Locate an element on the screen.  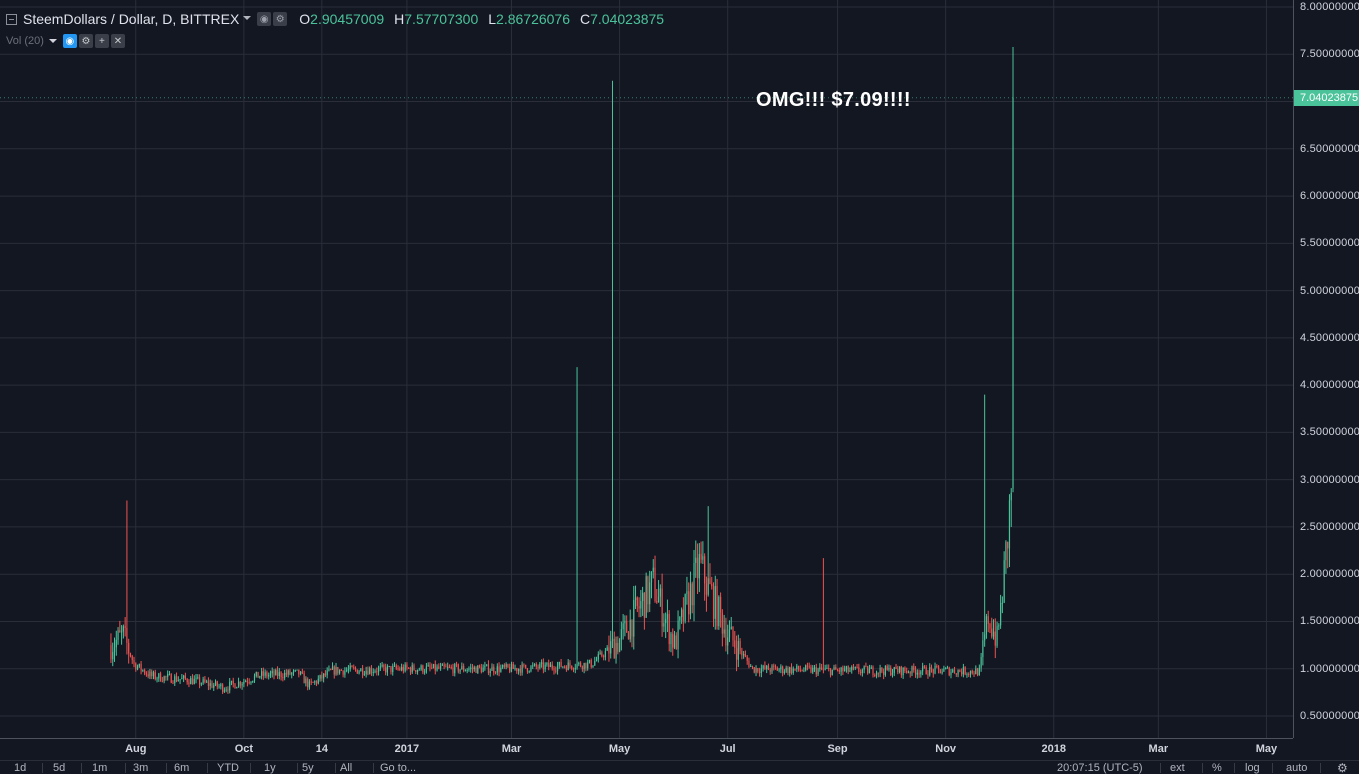
range-button-all: All is located at coordinates (346, 768).